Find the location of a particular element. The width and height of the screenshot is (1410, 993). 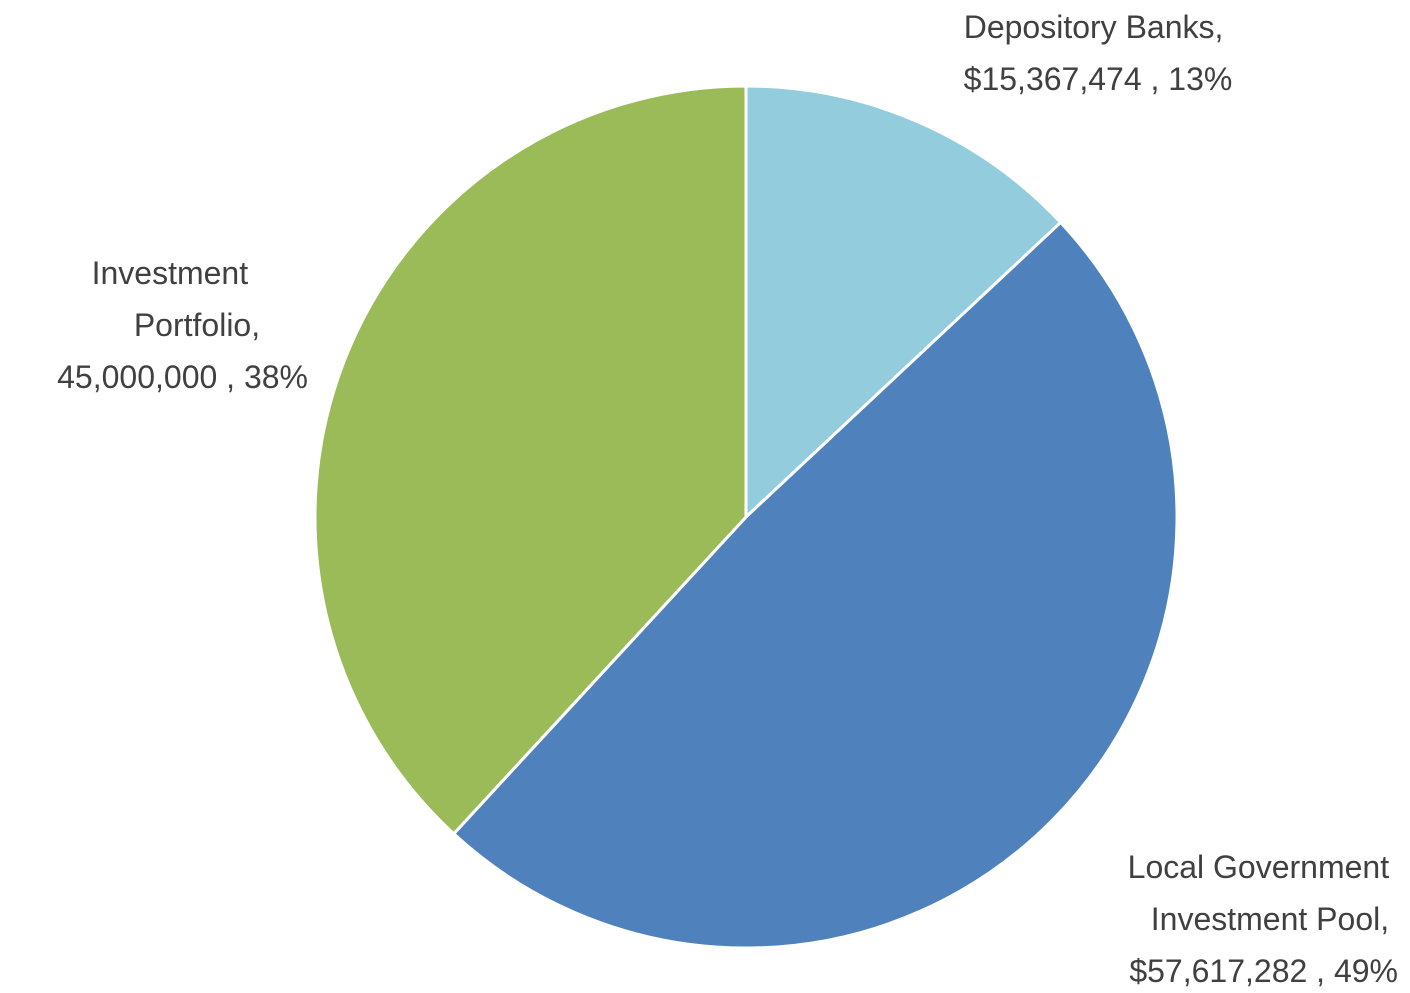

label-line: Investment Pool, is located at coordinates (1270, 919).